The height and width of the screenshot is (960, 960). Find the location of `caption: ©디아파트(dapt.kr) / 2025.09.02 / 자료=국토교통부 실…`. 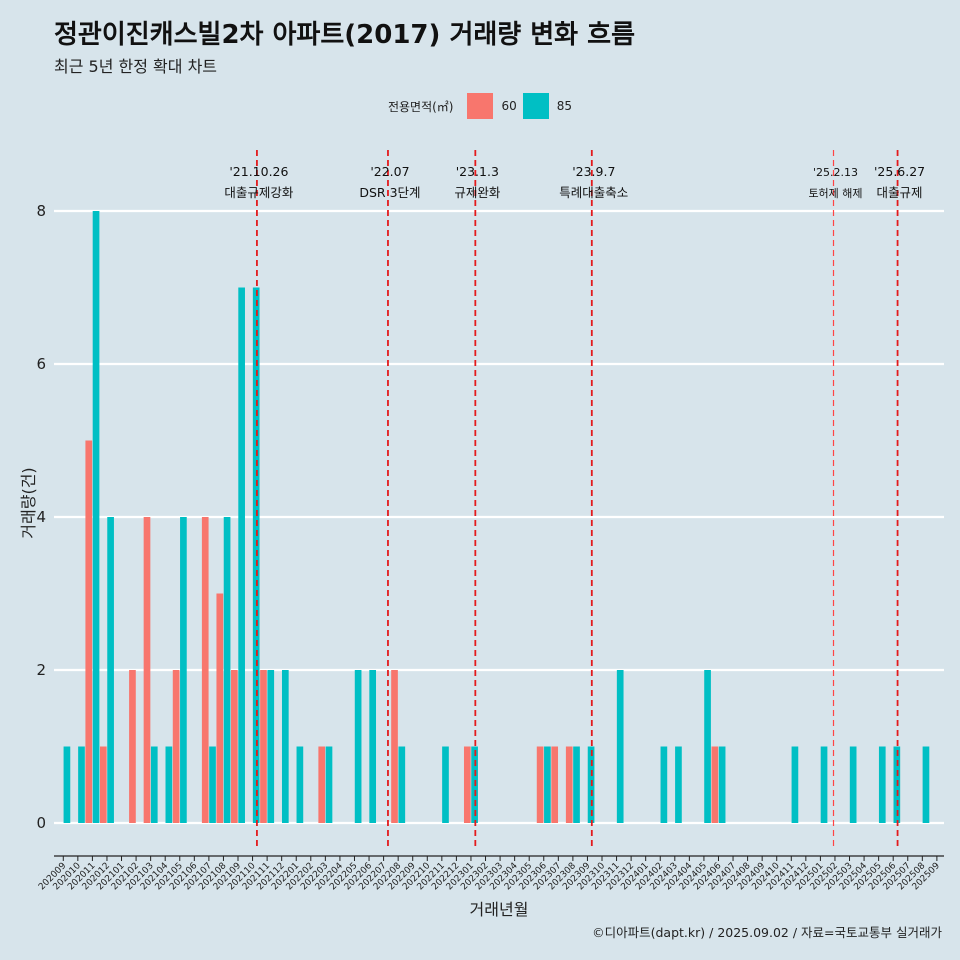

caption: ©디아파트(dapt.kr) / 2025.09.02 / 자료=국토교통부 실… is located at coordinates (767, 932).